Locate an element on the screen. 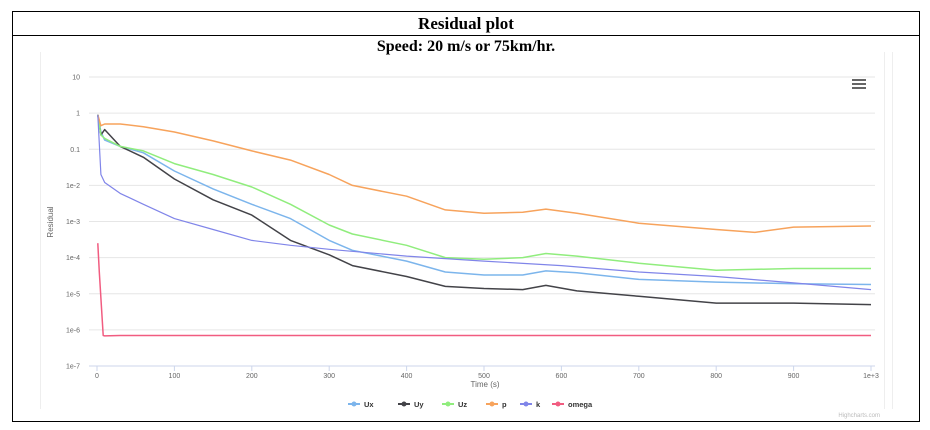 This screenshot has width=930, height=430. y-tick-label: 1e-5 is located at coordinates (73, 294).